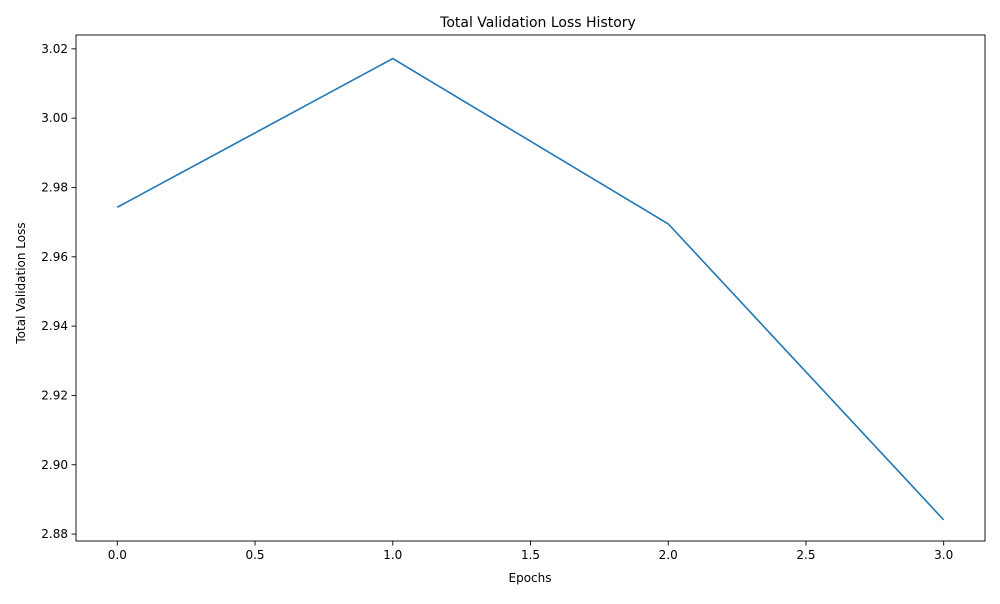  What do you see at coordinates (805, 555) in the screenshot?
I see `x-tick-label: 2.5` at bounding box center [805, 555].